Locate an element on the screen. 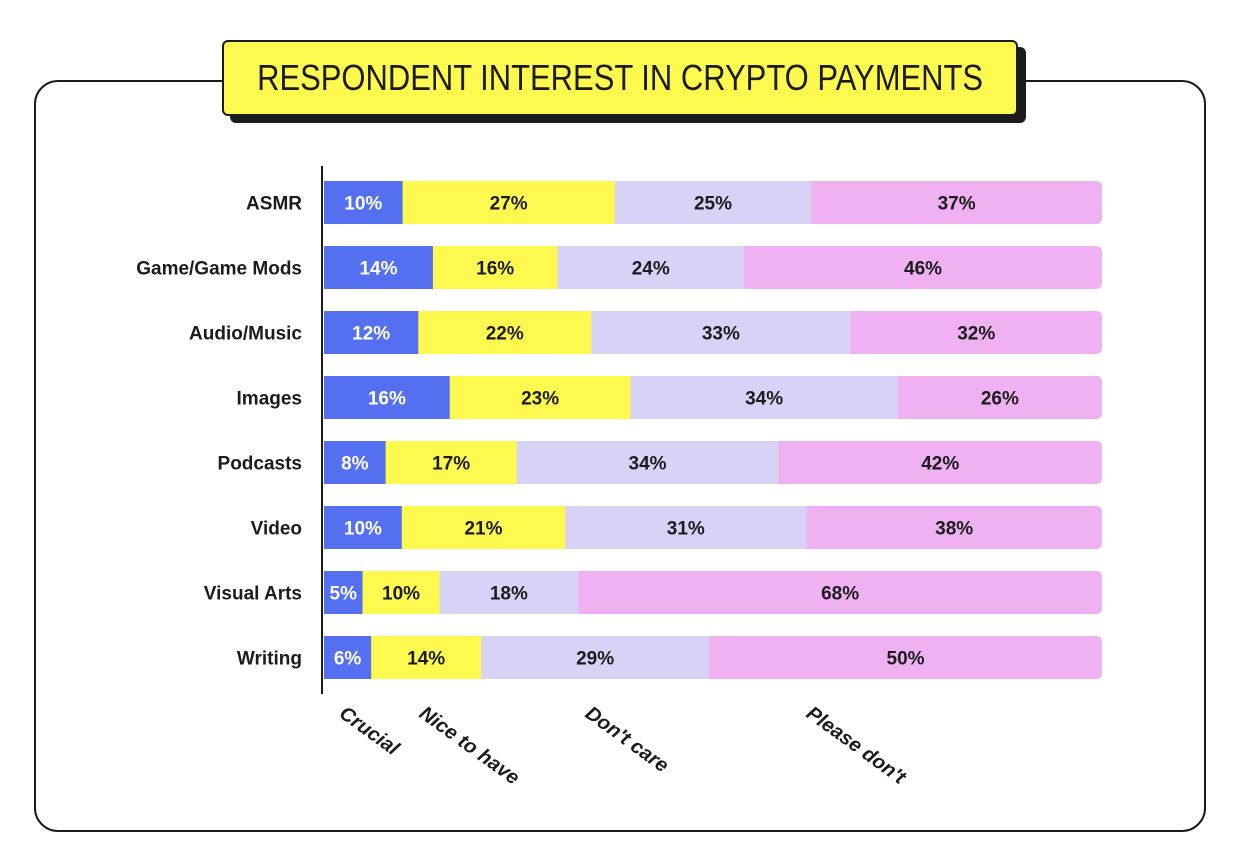 The image size is (1244, 868). data-label-podcasts-nice-to-have: 17% is located at coordinates (451, 464).